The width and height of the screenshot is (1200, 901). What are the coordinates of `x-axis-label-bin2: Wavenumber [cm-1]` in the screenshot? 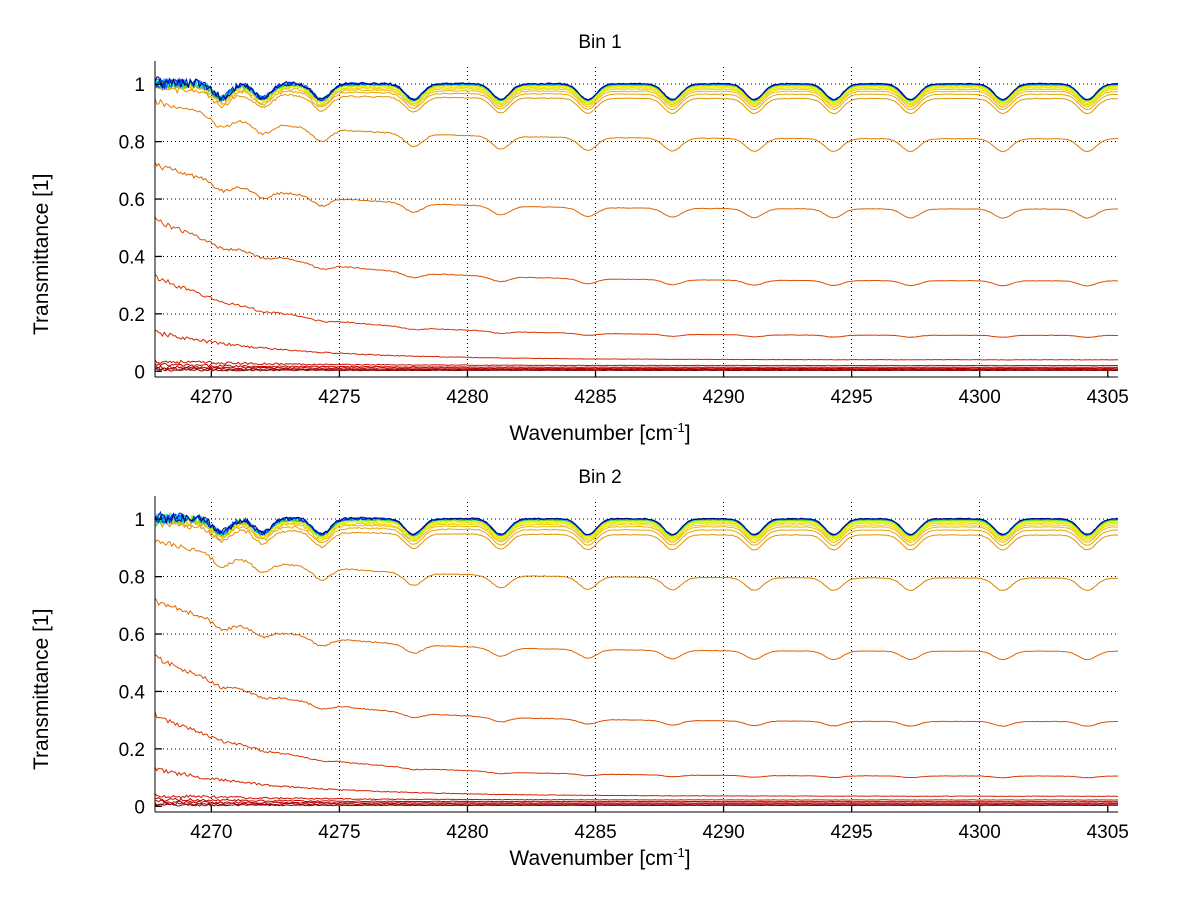 It's located at (600, 858).